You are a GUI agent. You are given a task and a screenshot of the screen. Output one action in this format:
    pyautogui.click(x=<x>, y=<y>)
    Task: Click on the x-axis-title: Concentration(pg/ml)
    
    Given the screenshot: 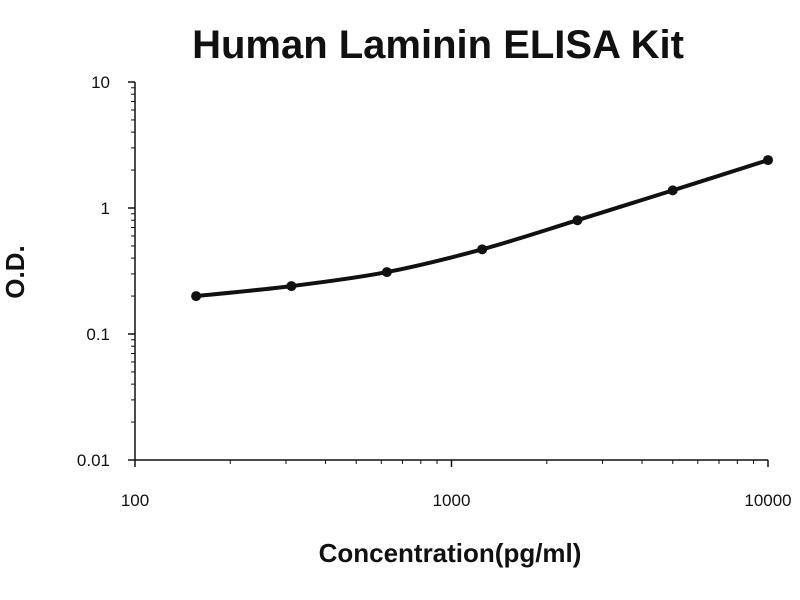 What is the action you would take?
    pyautogui.click(x=450, y=553)
    